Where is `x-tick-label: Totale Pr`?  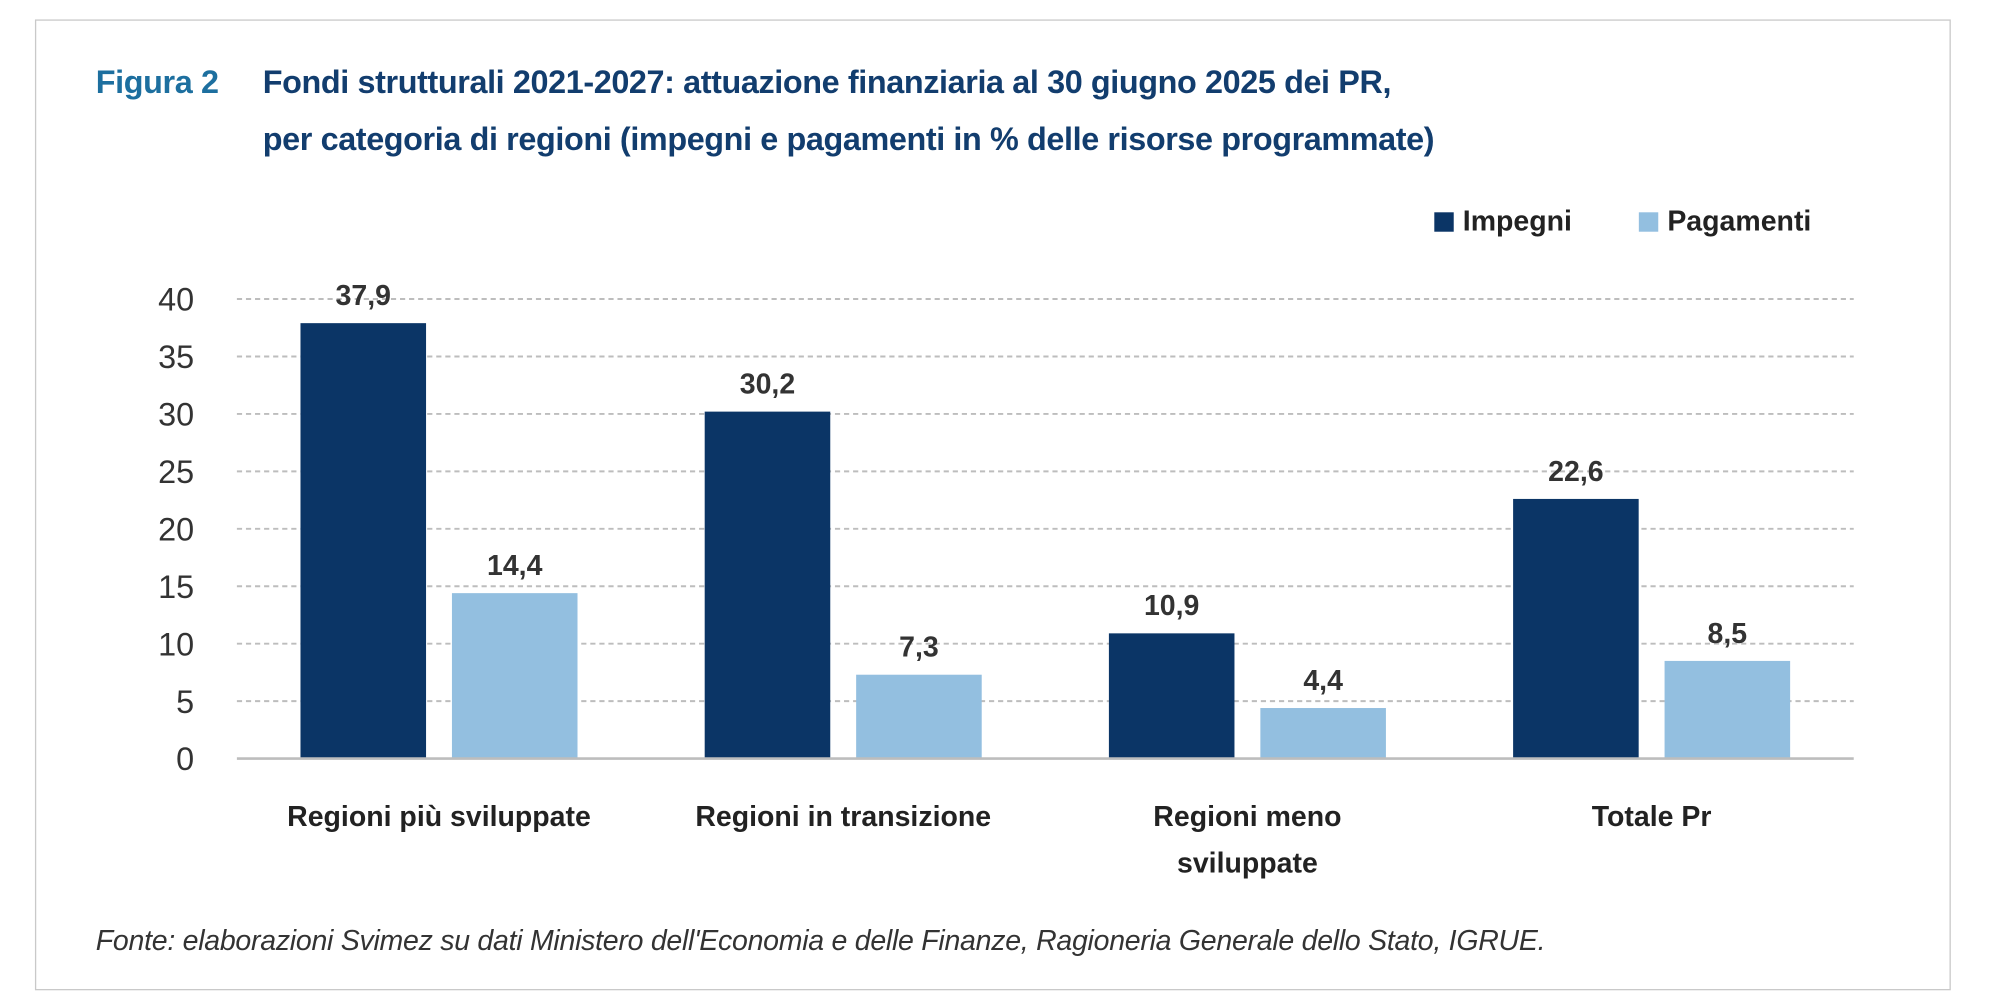
x-tick-label: Totale Pr is located at coordinates (1652, 817).